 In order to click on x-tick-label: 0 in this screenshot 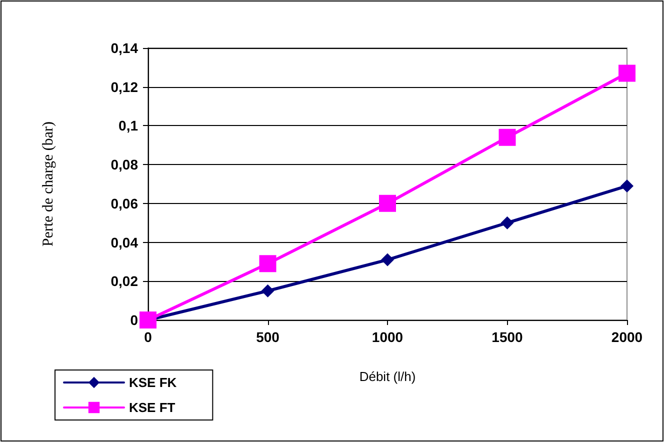, I will do `click(148, 337)`.